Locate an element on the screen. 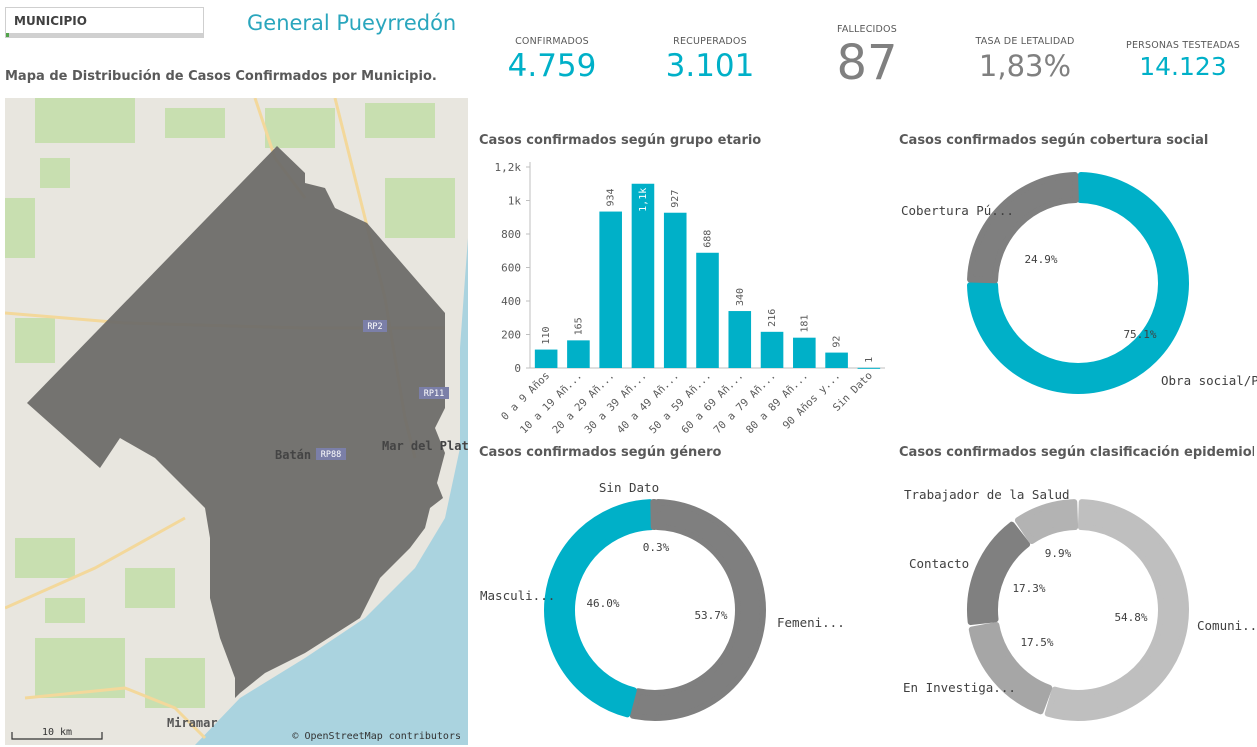 The width and height of the screenshot is (1257, 747). sea-area is located at coordinates (331, 491).